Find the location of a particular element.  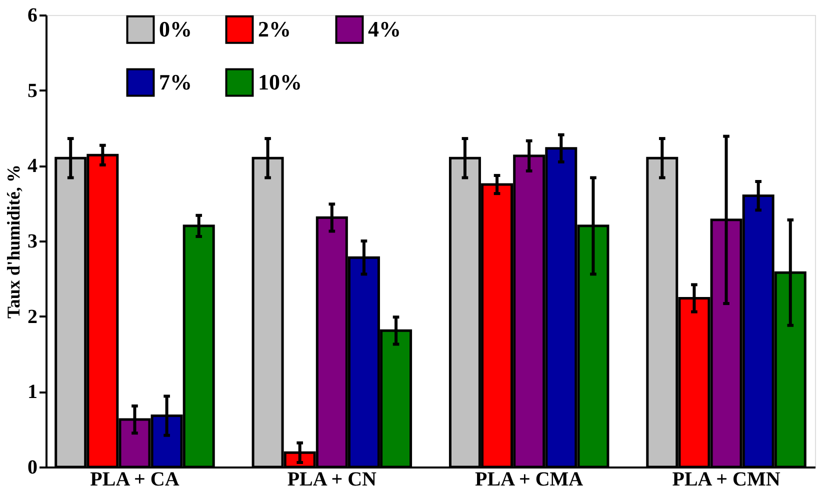

y-tick-label: 0 is located at coordinates (33, 467).